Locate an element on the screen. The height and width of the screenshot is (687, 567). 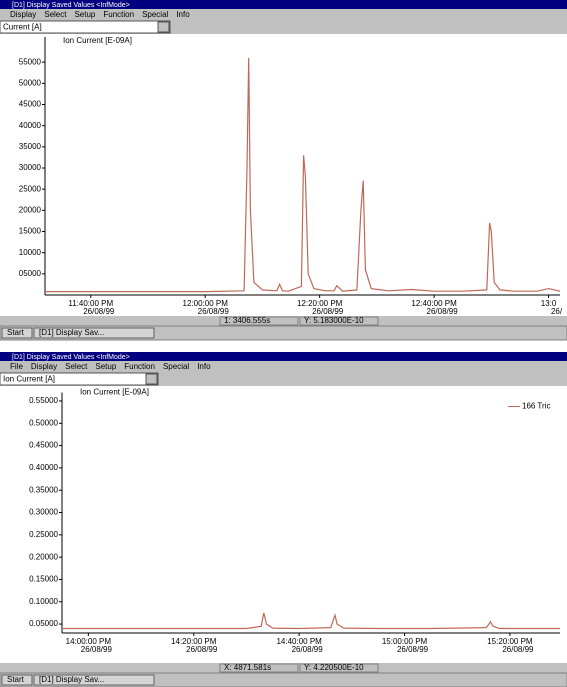
y-tick-label: 45000 is located at coordinates (30, 104).